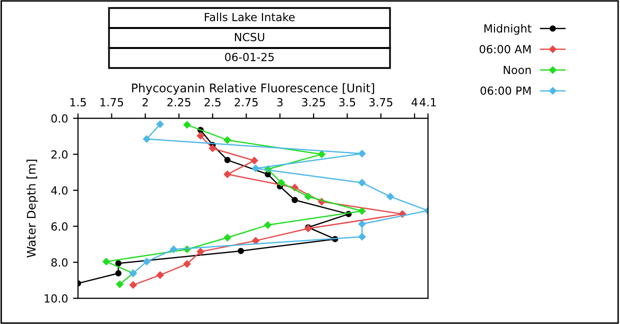 The height and width of the screenshot is (324, 620). Describe the element at coordinates (253, 89) in the screenshot. I see `x-axis-title: Phycocyanin Relative Fluorescence [Unit]` at that location.